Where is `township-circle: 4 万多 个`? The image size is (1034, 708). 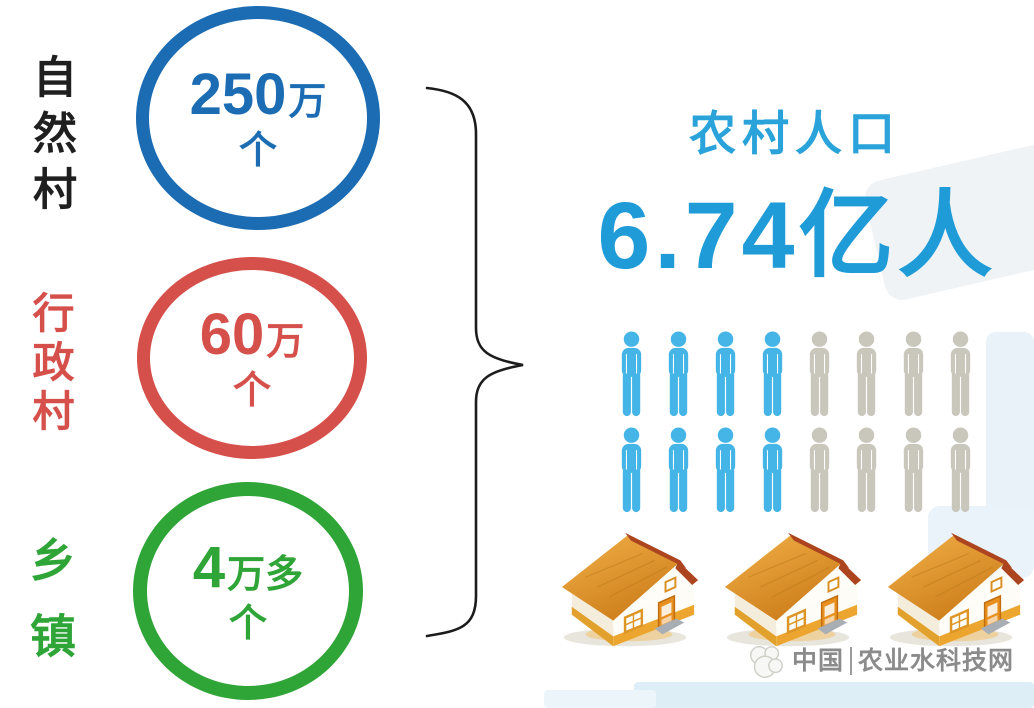
township-circle: 4 万多 个 is located at coordinates (248, 591).